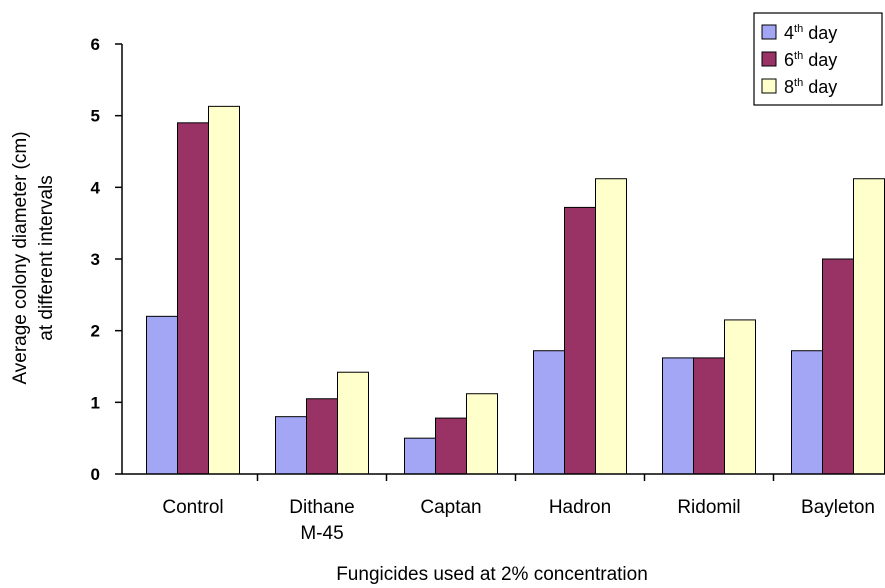 Image resolution: width=885 pixels, height=588 pixels. I want to click on y-axis-title-line-1: Average colony diameter (cm), so click(20, 257).